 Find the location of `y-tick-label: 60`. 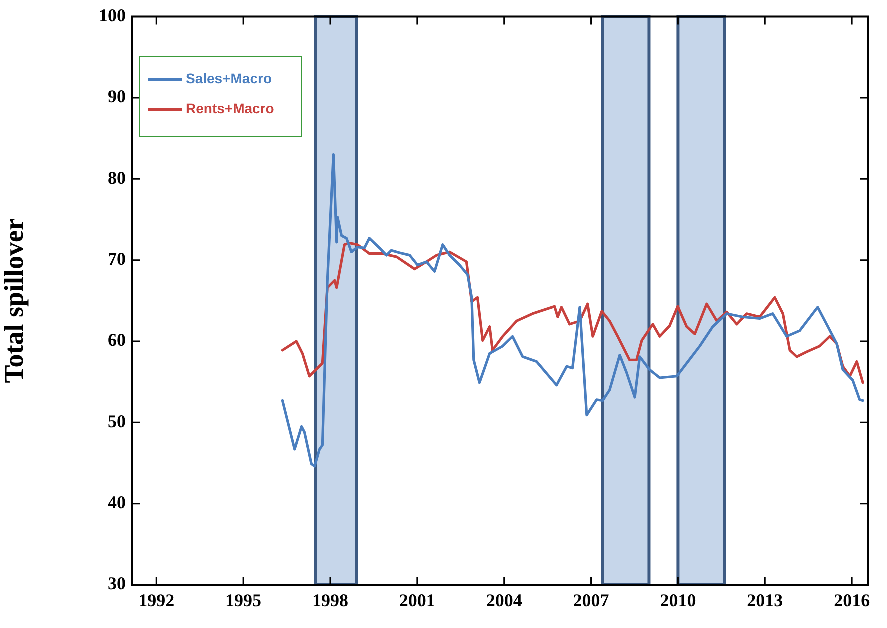

y-tick-label: 60 is located at coordinates (117, 340).